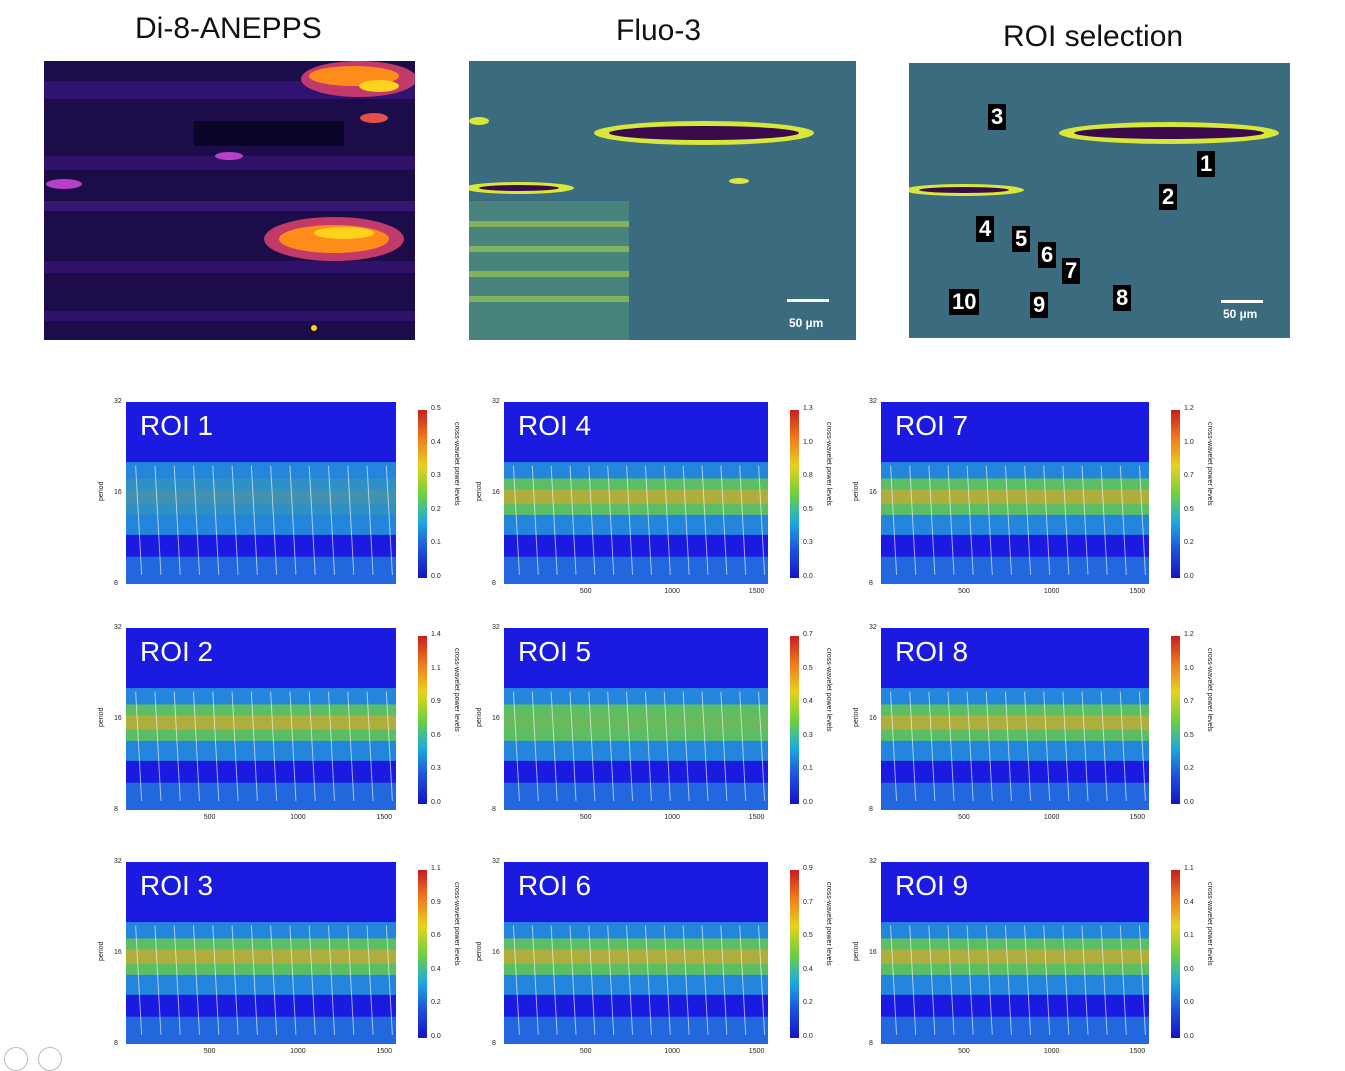 The height and width of the screenshot is (1071, 1345). I want to click on fluo3-scale-label: 50 µm, so click(806, 323).